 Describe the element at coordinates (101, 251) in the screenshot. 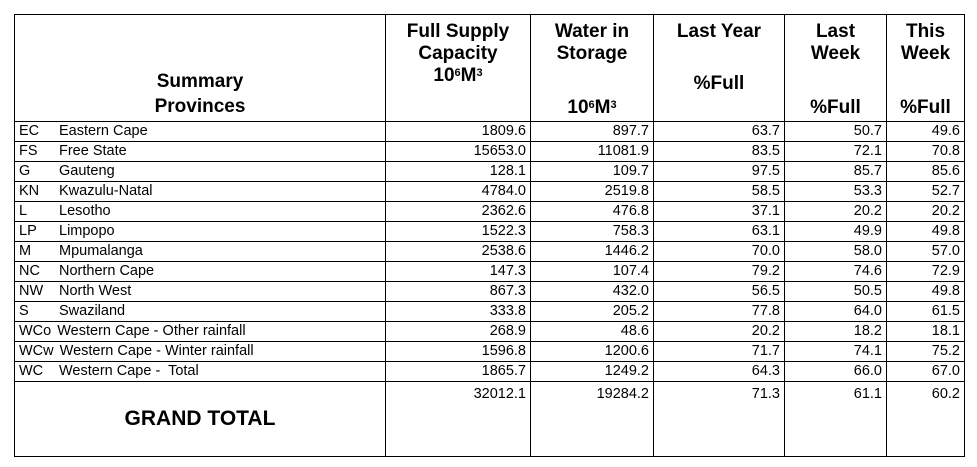

I see `province-name: Mpumalanga` at that location.